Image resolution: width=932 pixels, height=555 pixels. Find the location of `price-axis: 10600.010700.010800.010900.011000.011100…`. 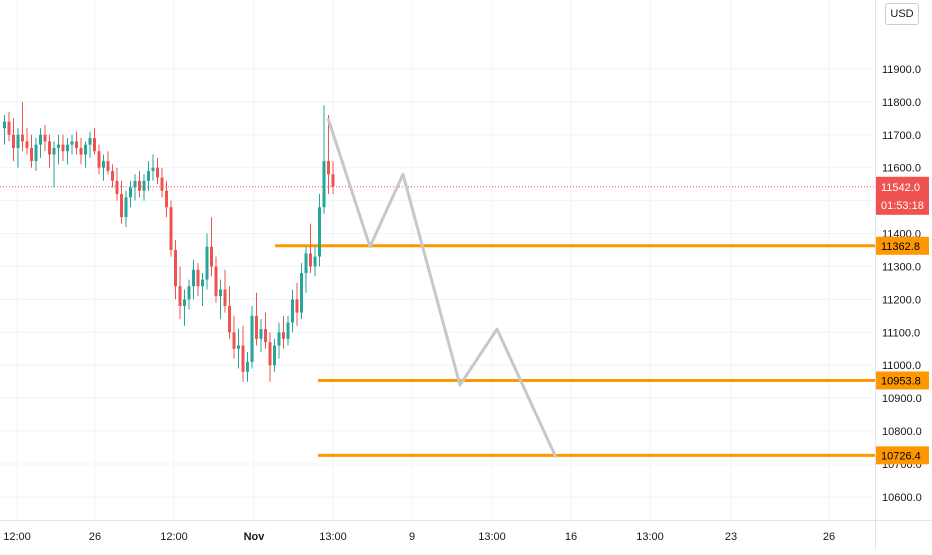

price-axis: 10600.010700.010800.010900.011000.011100… is located at coordinates (902, 284).